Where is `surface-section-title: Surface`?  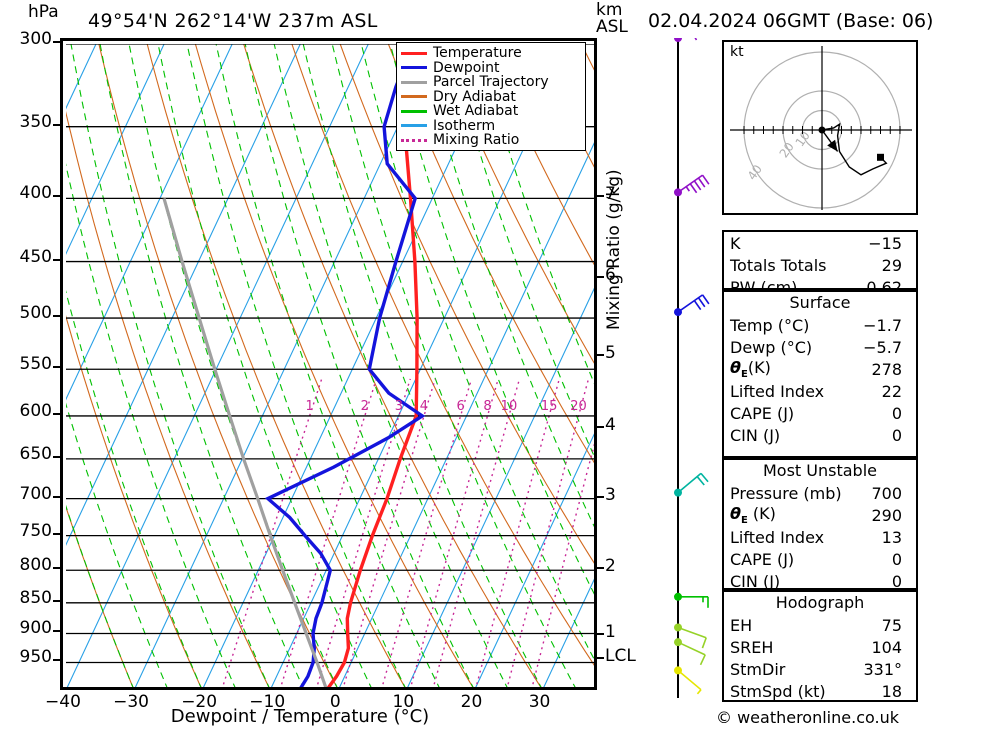 surface-section-title: Surface is located at coordinates (820, 302).